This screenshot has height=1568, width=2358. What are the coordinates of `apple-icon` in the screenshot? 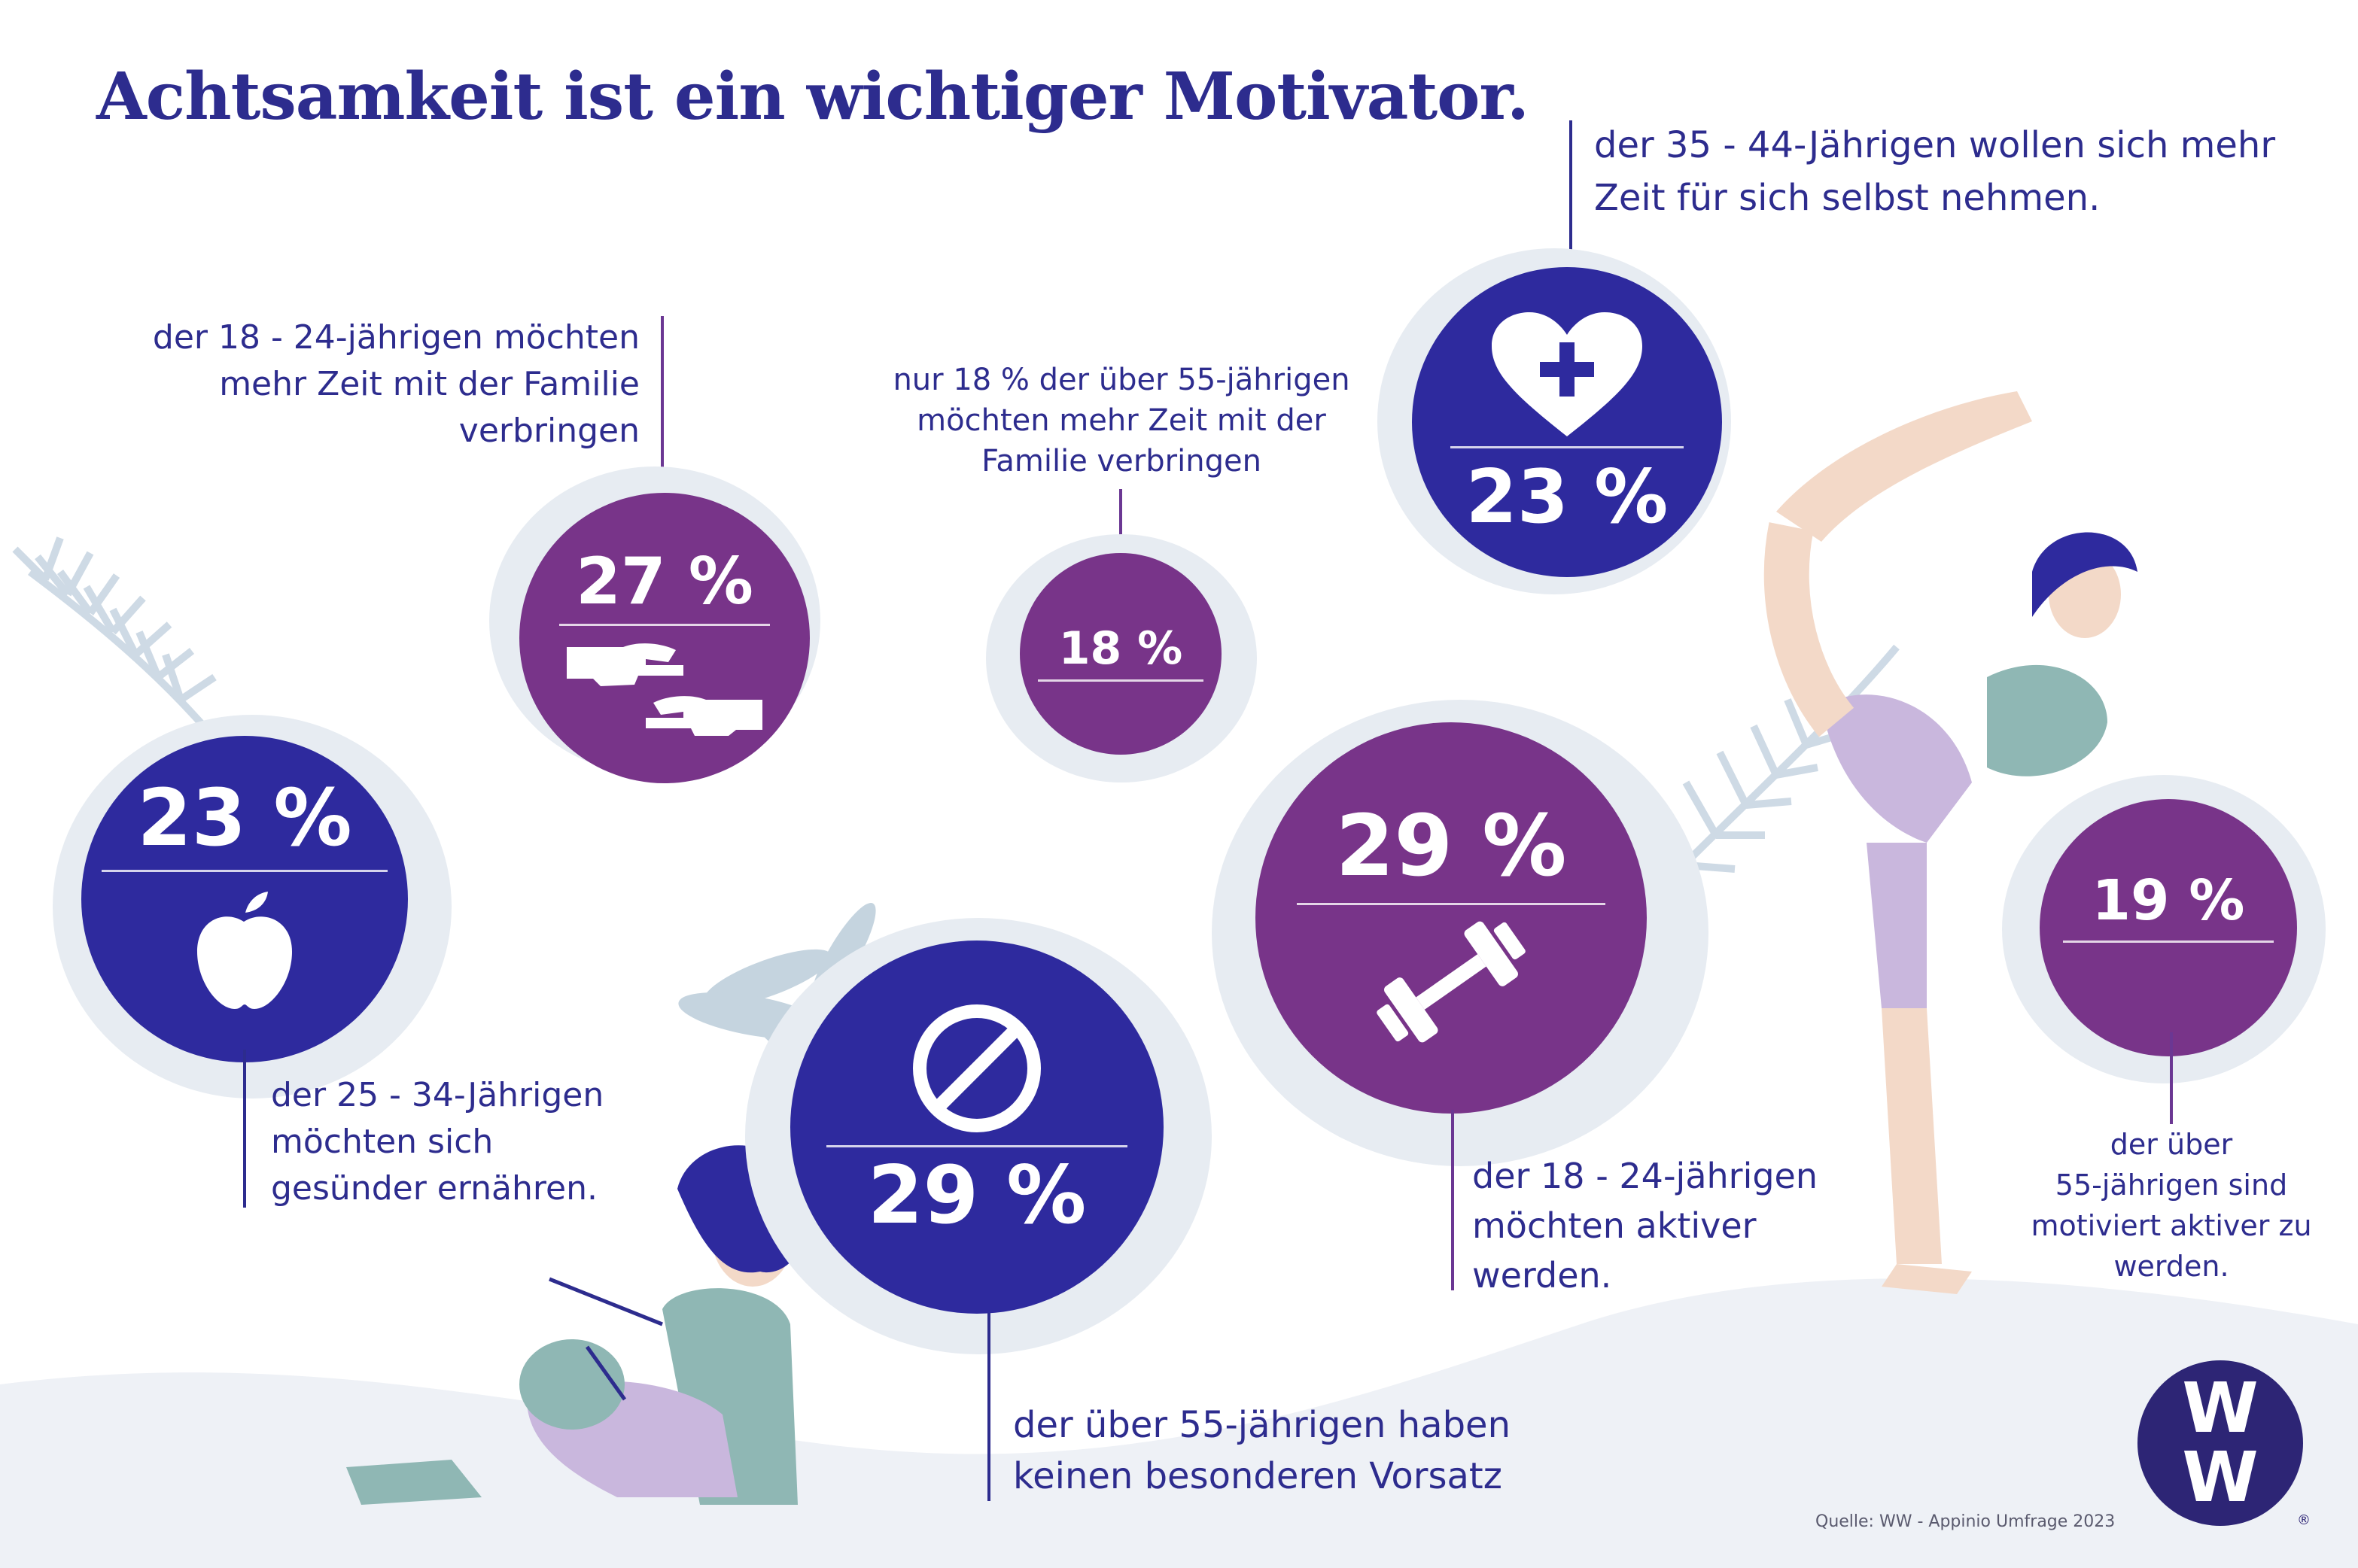 It's located at (244, 950).